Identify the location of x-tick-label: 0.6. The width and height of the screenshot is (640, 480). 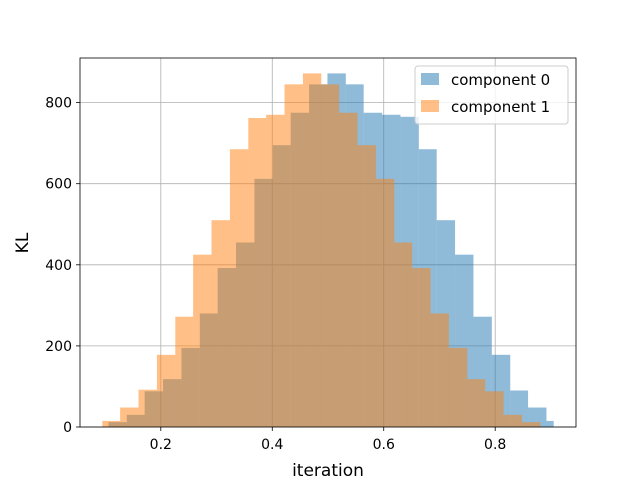
(384, 445).